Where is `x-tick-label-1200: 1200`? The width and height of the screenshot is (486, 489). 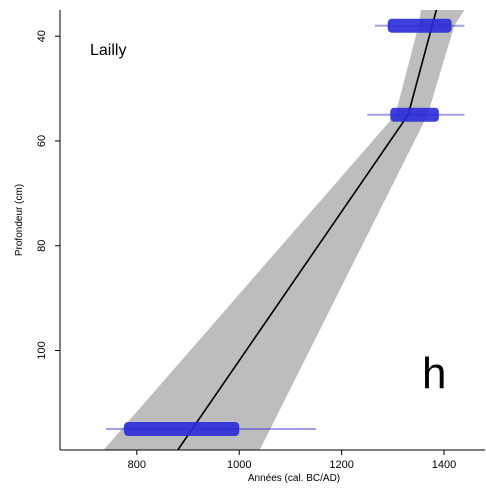
x-tick-label-1200: 1200 is located at coordinates (341, 465).